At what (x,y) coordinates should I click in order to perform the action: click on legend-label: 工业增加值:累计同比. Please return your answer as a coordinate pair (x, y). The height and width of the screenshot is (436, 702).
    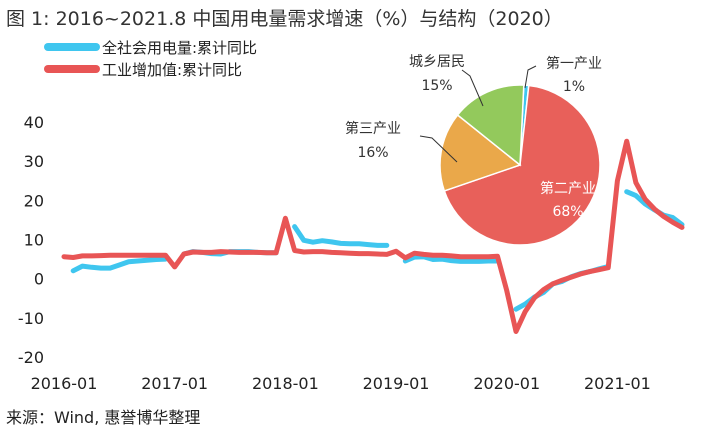
    Looking at the image, I should click on (172, 70).